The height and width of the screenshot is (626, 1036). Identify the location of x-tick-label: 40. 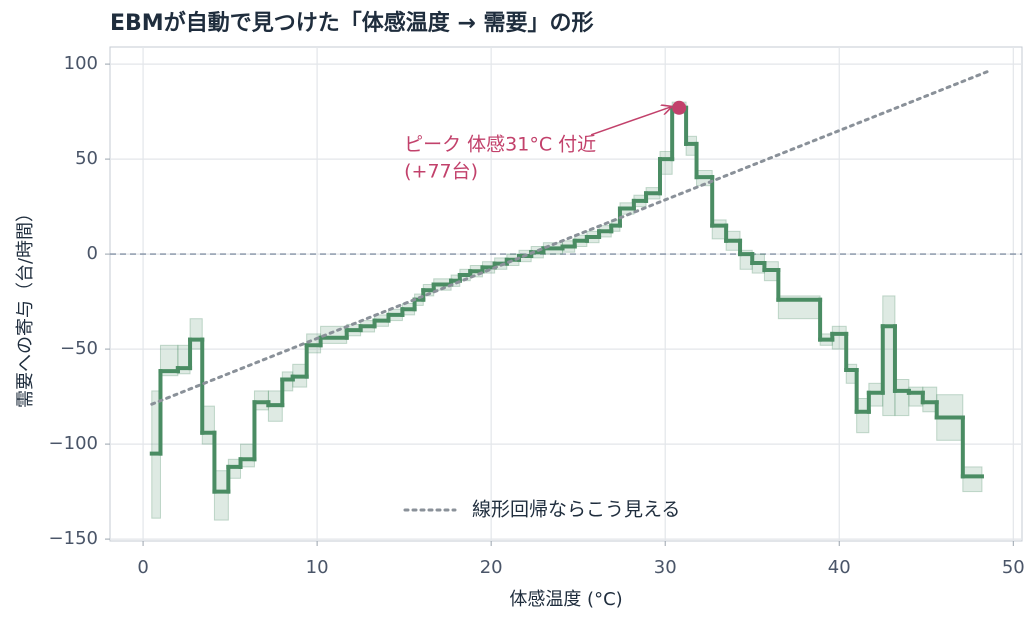
(839, 567).